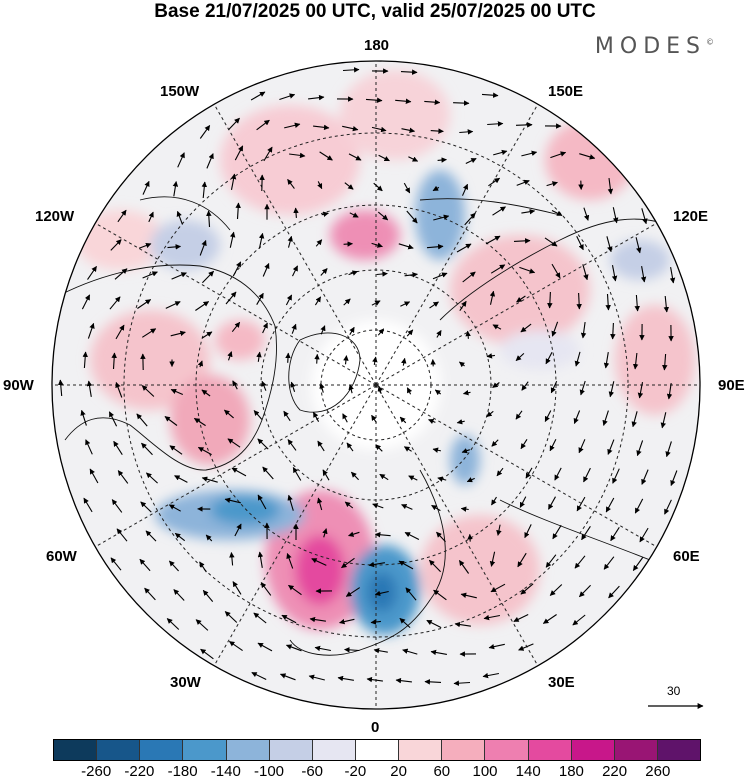 The width and height of the screenshot is (750, 783). What do you see at coordinates (485, 771) in the screenshot?
I see `colorbar-tick-label: 100` at bounding box center [485, 771].